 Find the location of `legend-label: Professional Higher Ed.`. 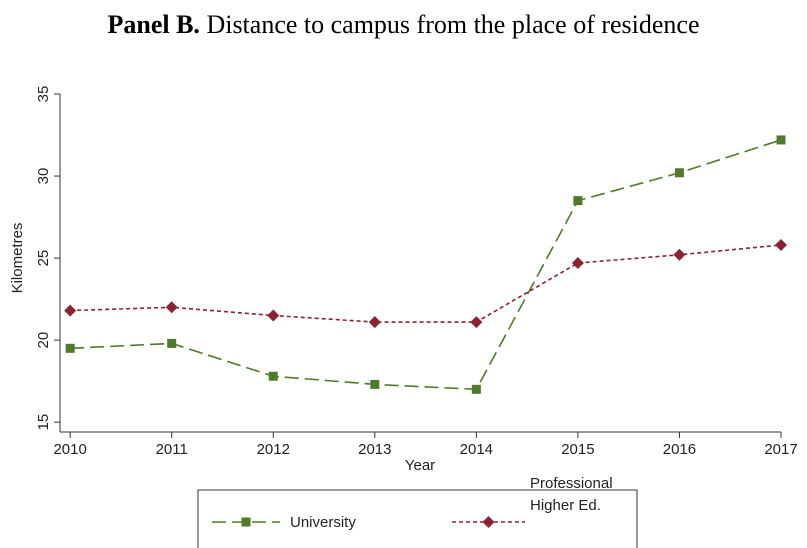

legend-label: Professional Higher Ed. is located at coordinates (571, 494).